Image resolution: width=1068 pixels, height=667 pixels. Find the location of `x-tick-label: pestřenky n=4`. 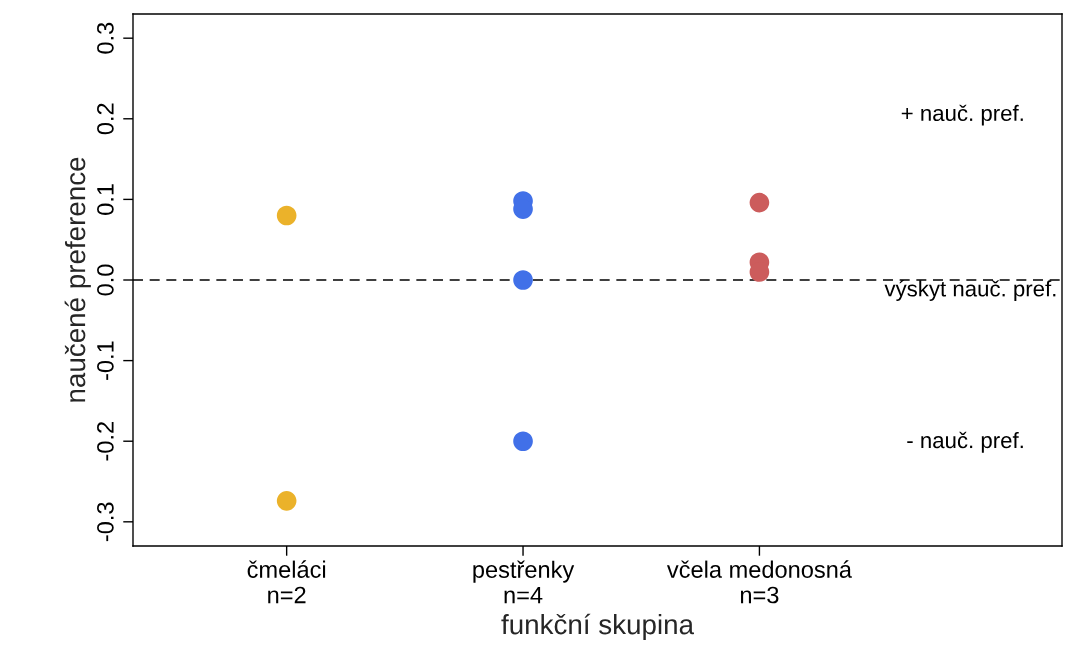

x-tick-label: pestřenky n=4 is located at coordinates (524, 582).